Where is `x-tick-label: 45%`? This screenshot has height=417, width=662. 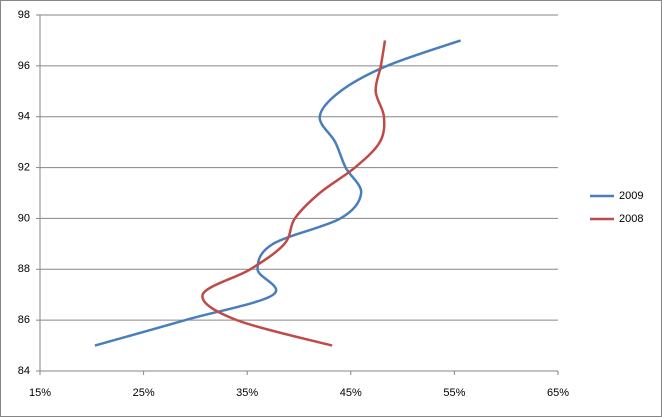 x-tick-label: 45% is located at coordinates (351, 393).